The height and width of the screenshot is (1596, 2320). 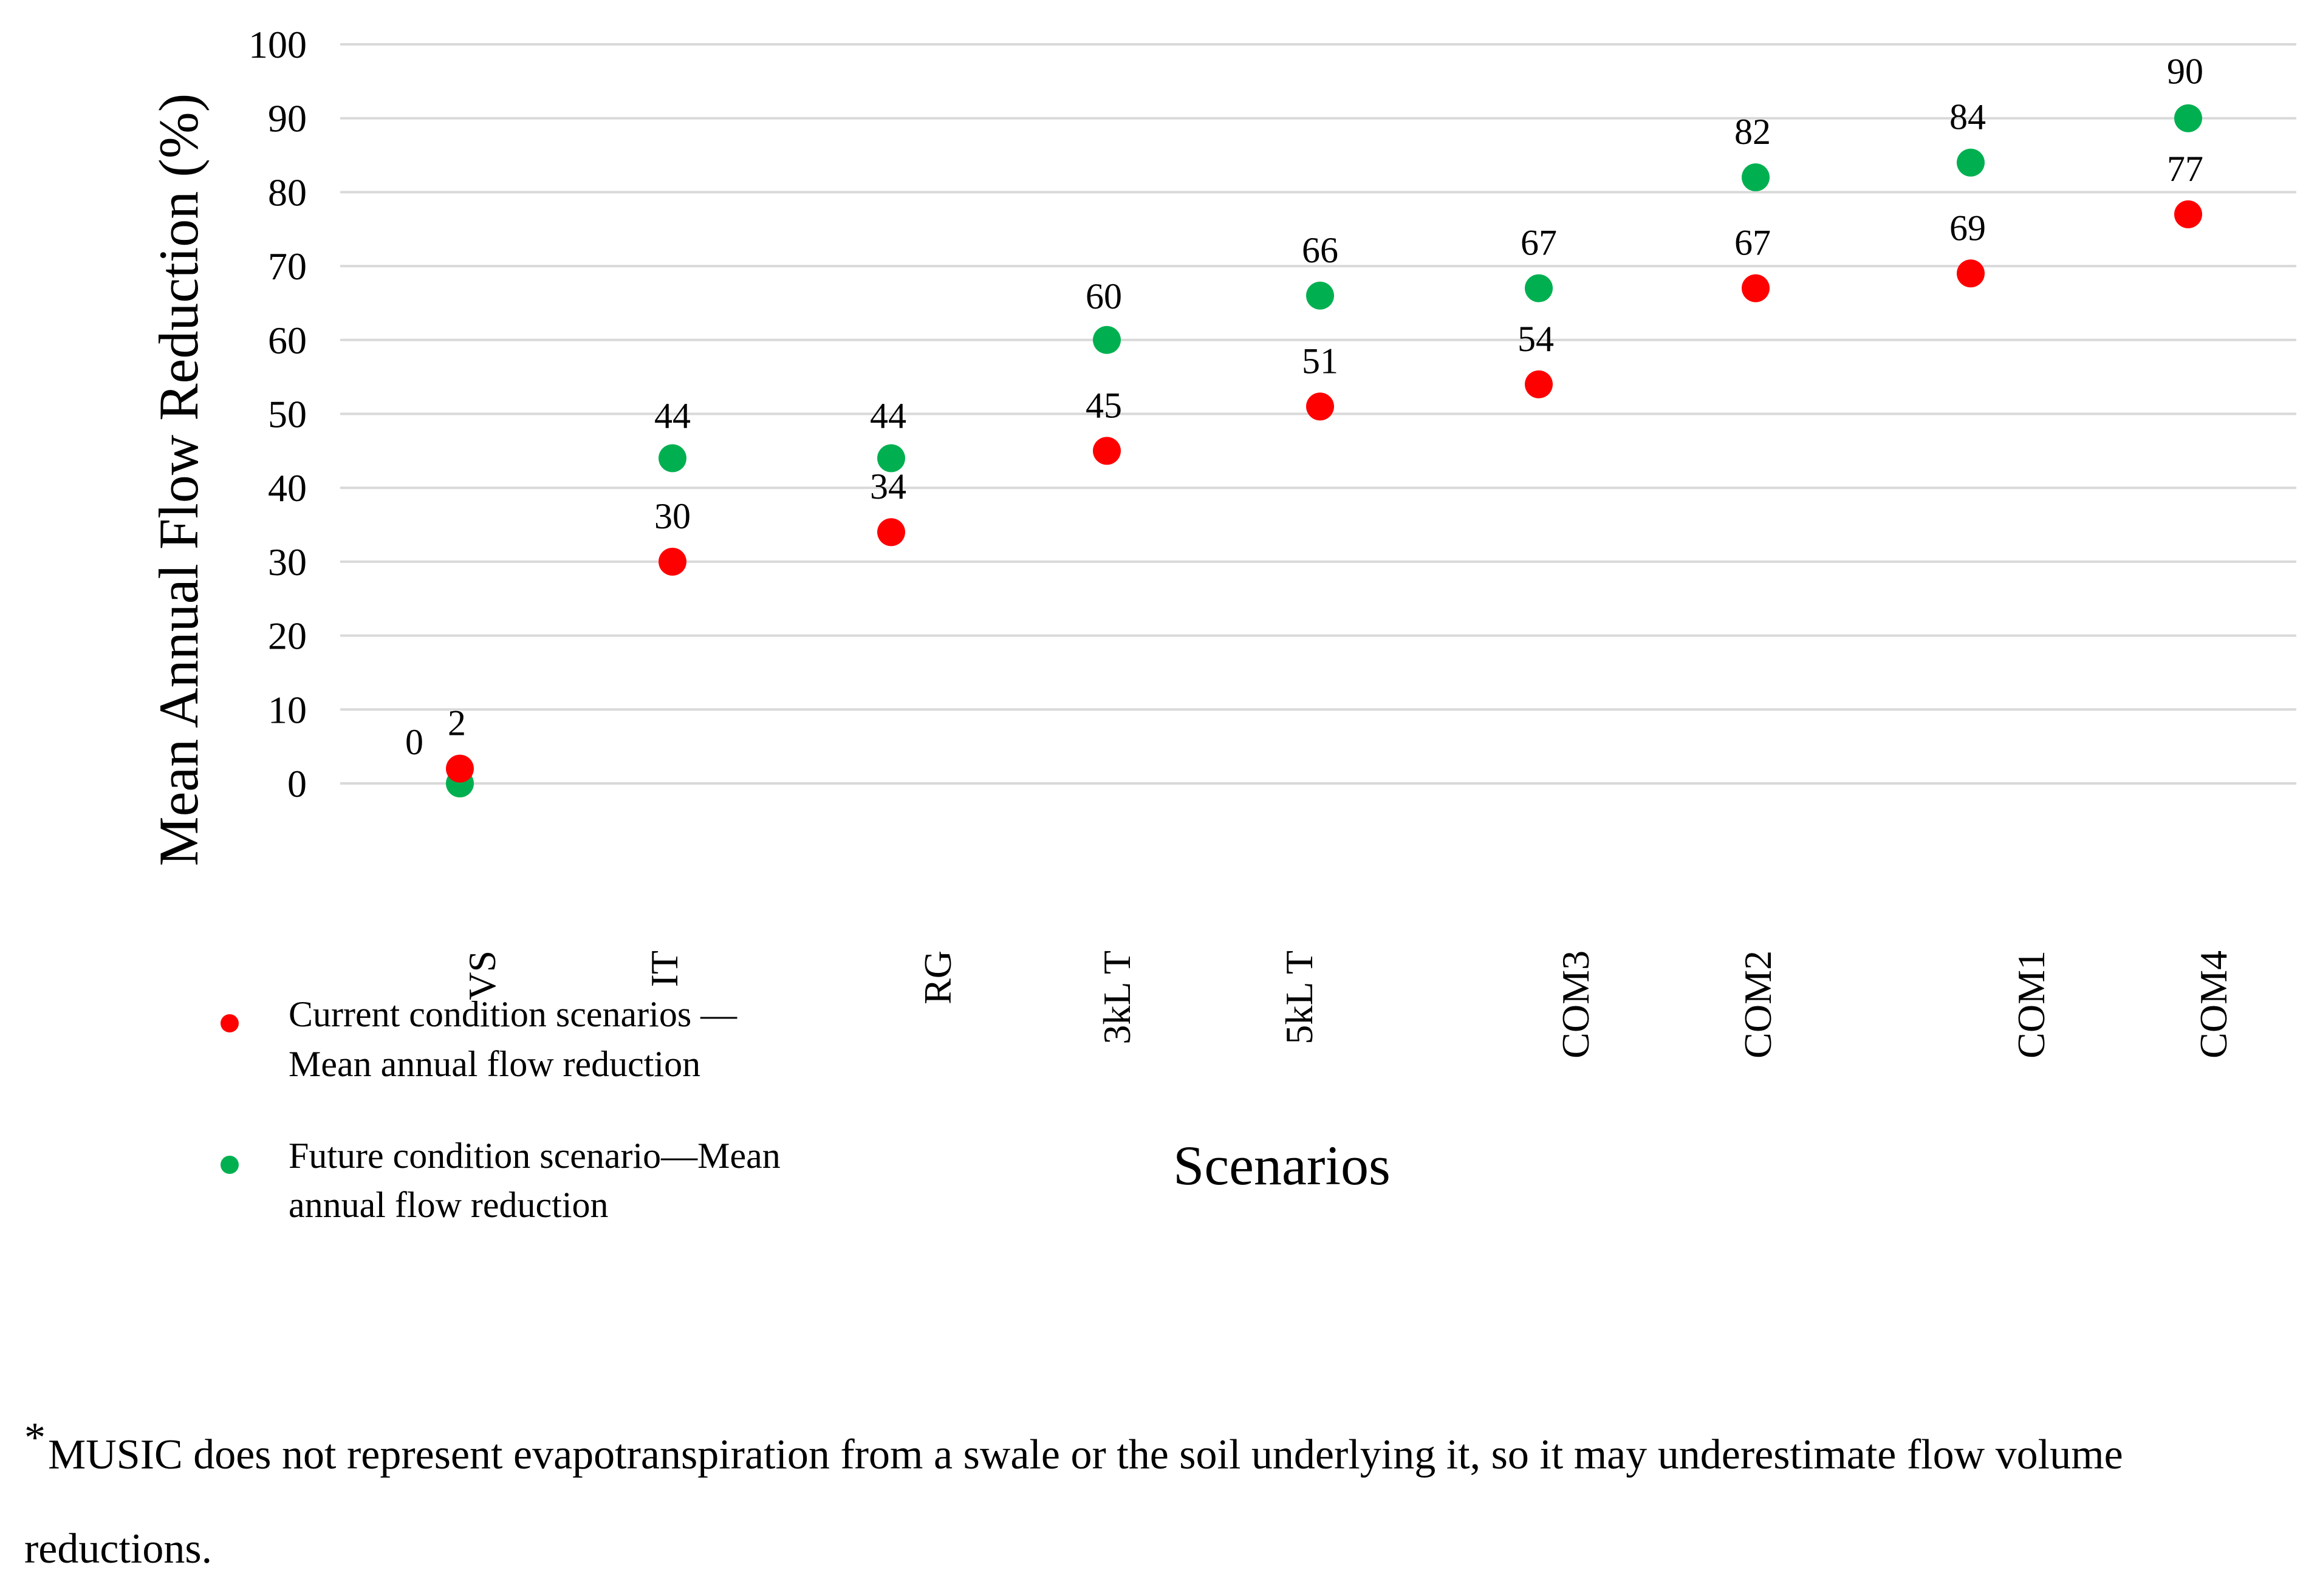 I want to click on y-tick-label: 20, so click(x=287, y=637).